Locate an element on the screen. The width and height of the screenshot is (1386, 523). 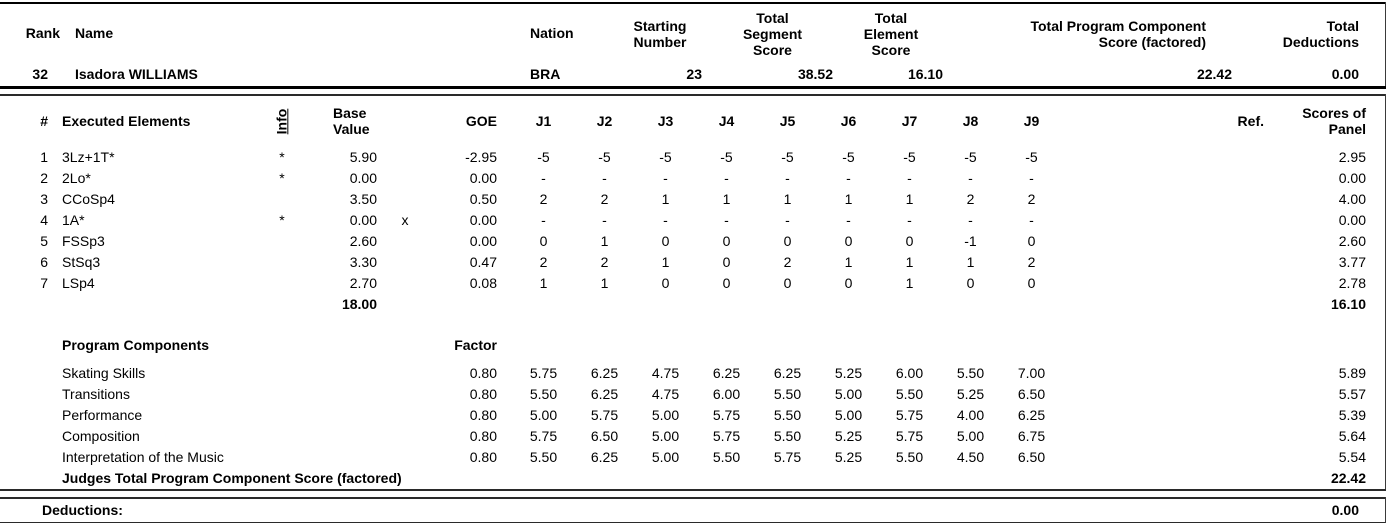
judge-score-j3: -5 is located at coordinates (665, 157).